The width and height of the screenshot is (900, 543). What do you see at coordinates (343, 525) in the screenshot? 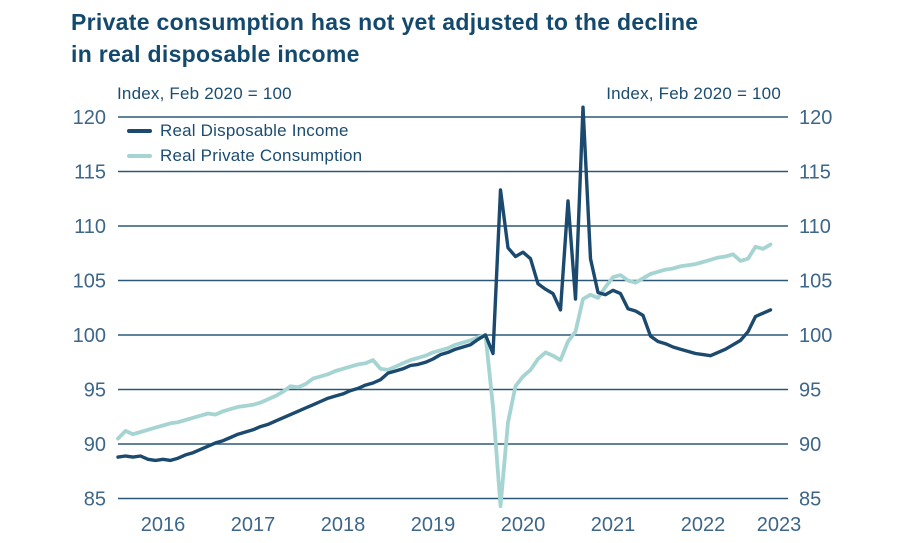
I see `x-tick-2018: 2018` at bounding box center [343, 525].